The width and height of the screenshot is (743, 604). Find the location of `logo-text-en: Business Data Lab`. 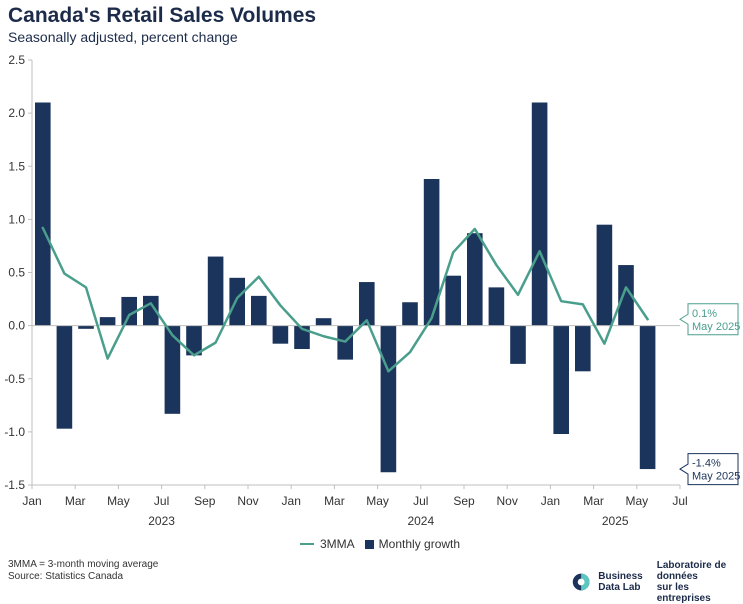

logo-text-en: Business Data Lab is located at coordinates (620, 582).